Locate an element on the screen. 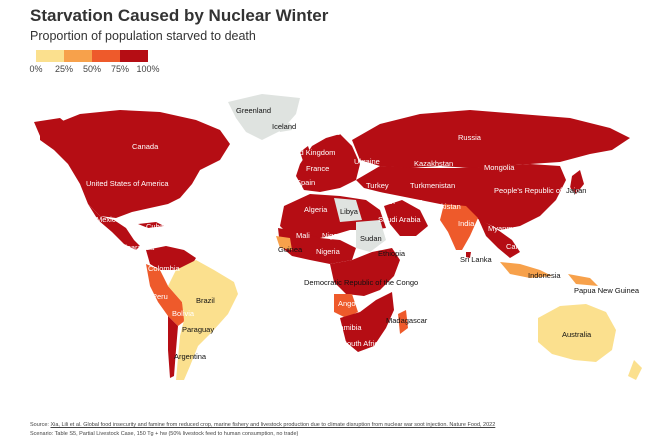  region-central-africa is located at coordinates (365, 272).